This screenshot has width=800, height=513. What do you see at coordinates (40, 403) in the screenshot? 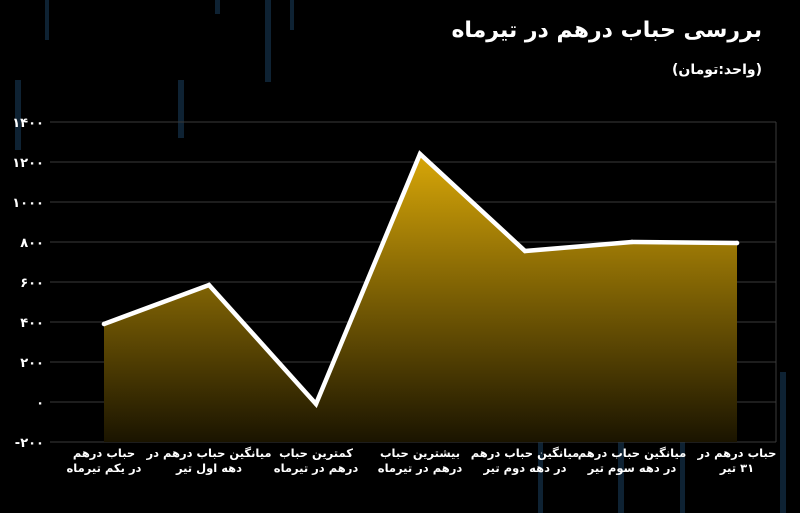
I see `y-tick-label: ۰` at bounding box center [40, 403].